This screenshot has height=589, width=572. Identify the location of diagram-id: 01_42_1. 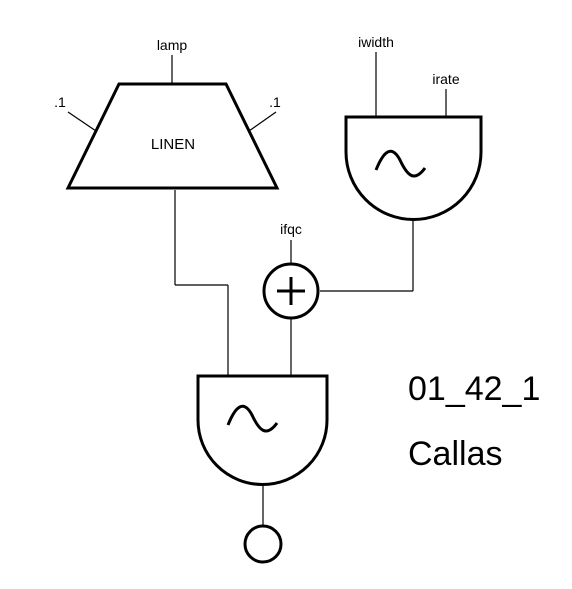
(474, 389).